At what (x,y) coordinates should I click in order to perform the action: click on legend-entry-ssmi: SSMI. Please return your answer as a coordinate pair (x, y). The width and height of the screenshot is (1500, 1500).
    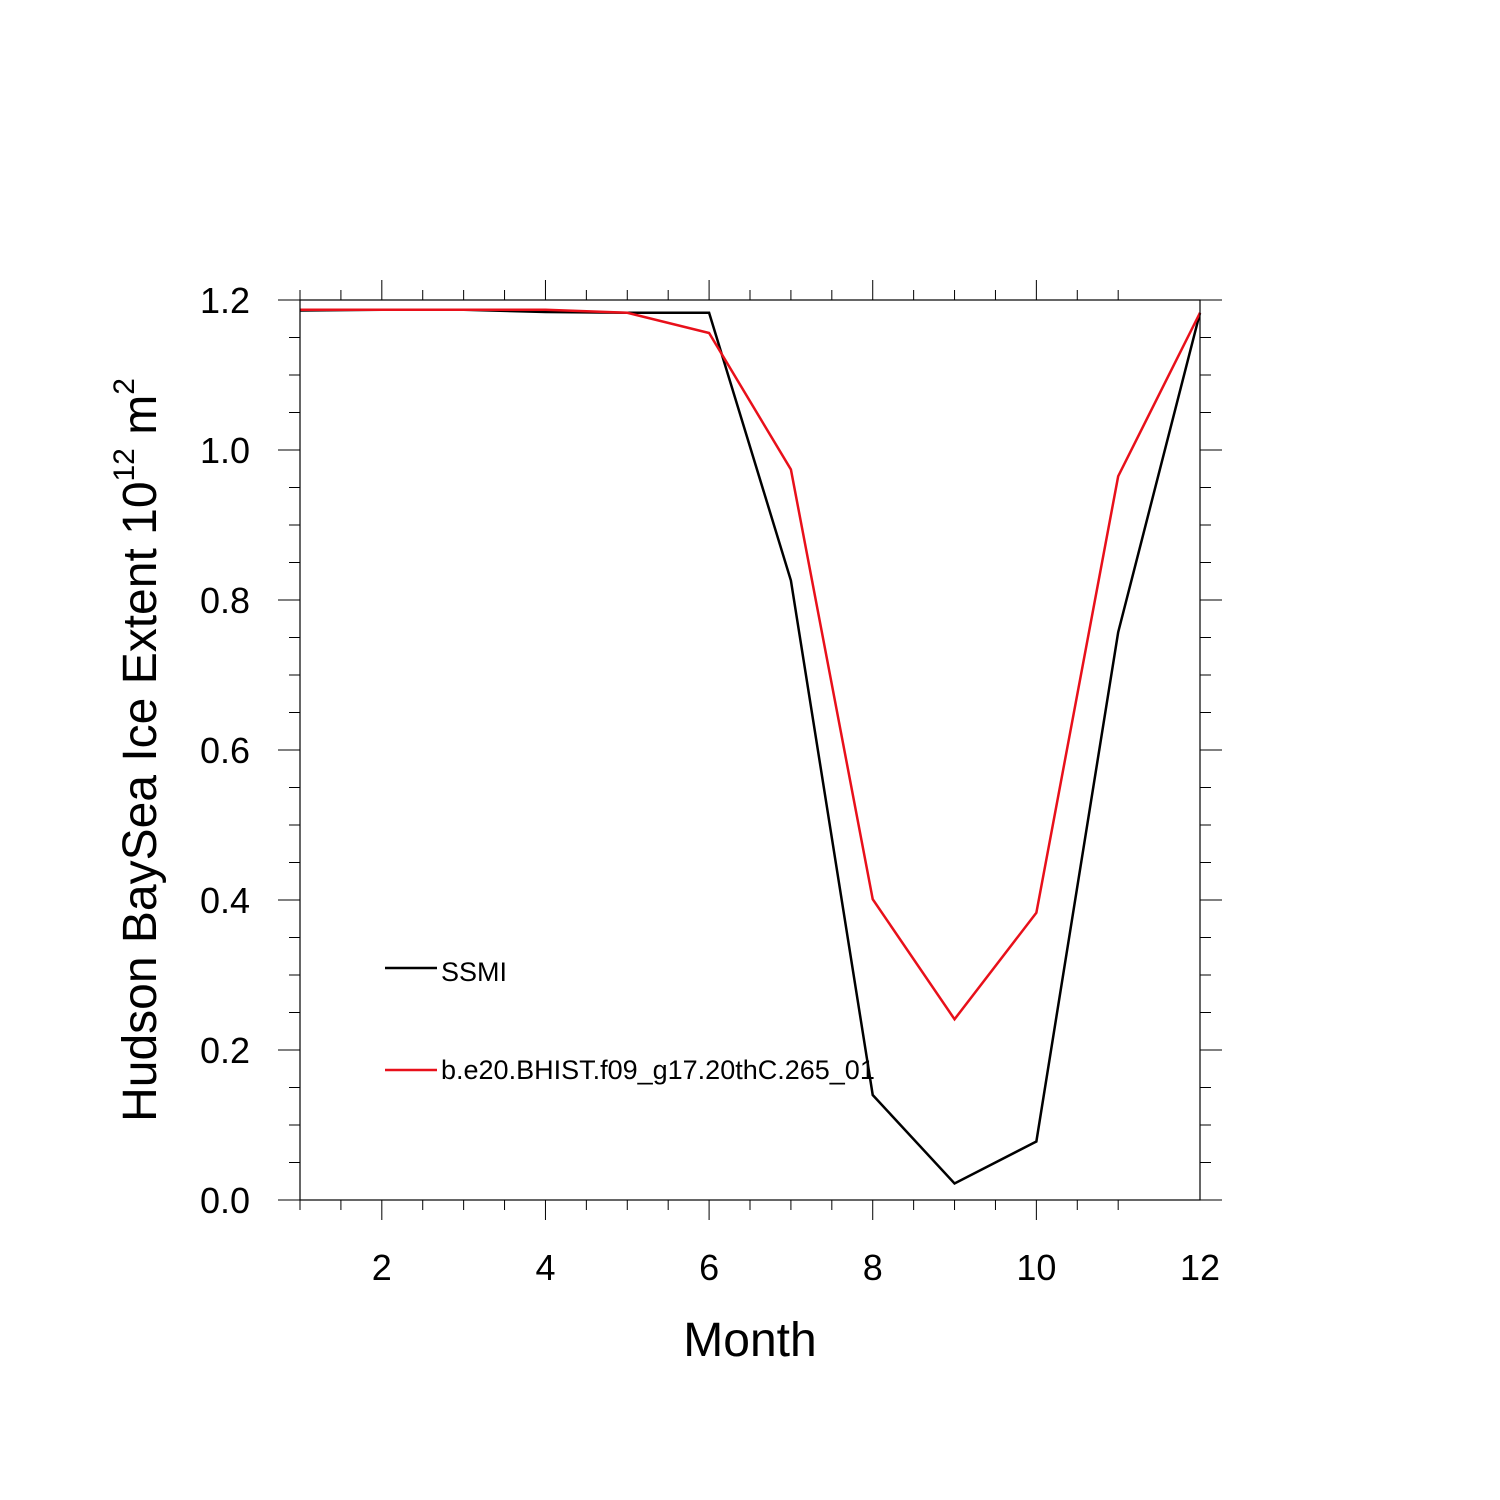
    Looking at the image, I should click on (446, 972).